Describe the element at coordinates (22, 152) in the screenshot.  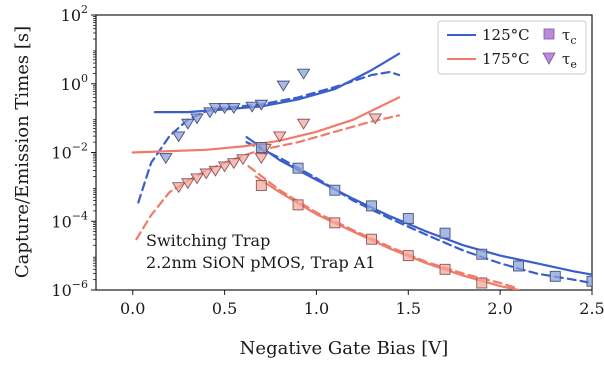
I see `y-axis-label: Capture/Emission Times [s]` at that location.